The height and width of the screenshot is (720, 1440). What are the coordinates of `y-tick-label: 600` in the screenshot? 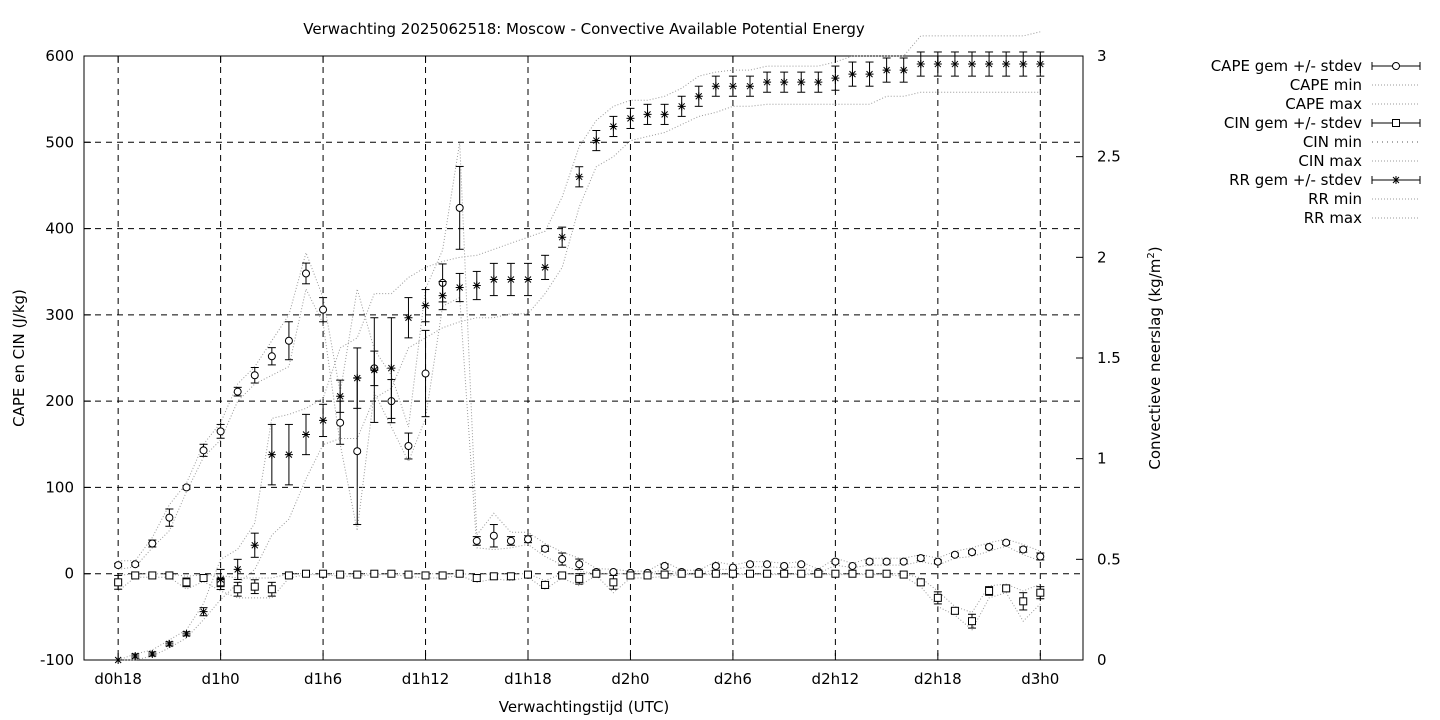 It's located at (59, 56).